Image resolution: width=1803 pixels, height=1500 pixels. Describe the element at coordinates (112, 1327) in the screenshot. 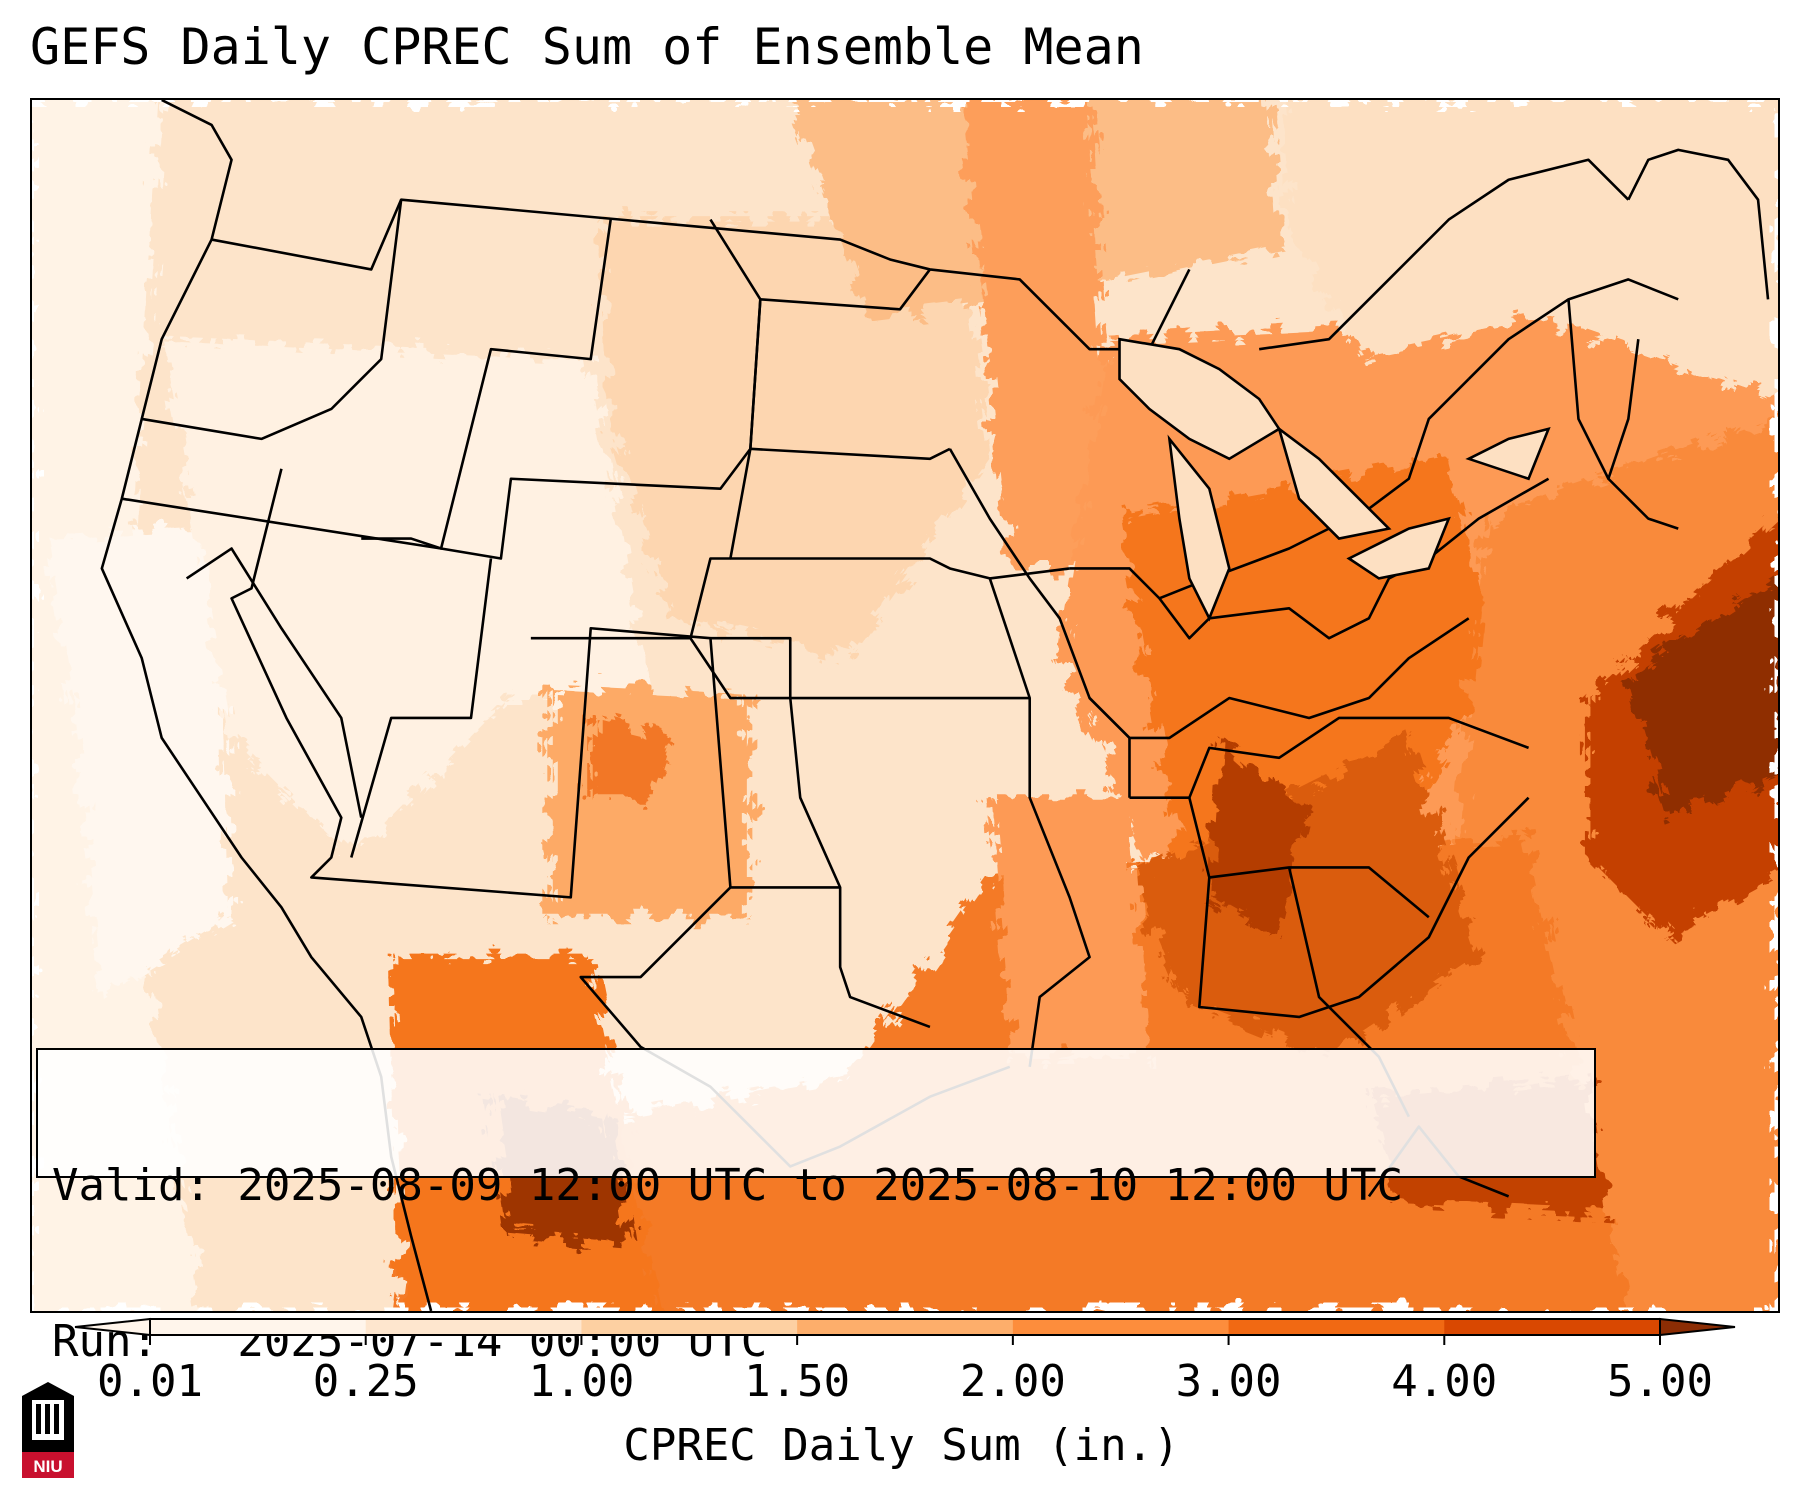

I see `colorbar-under-arrow` at that location.